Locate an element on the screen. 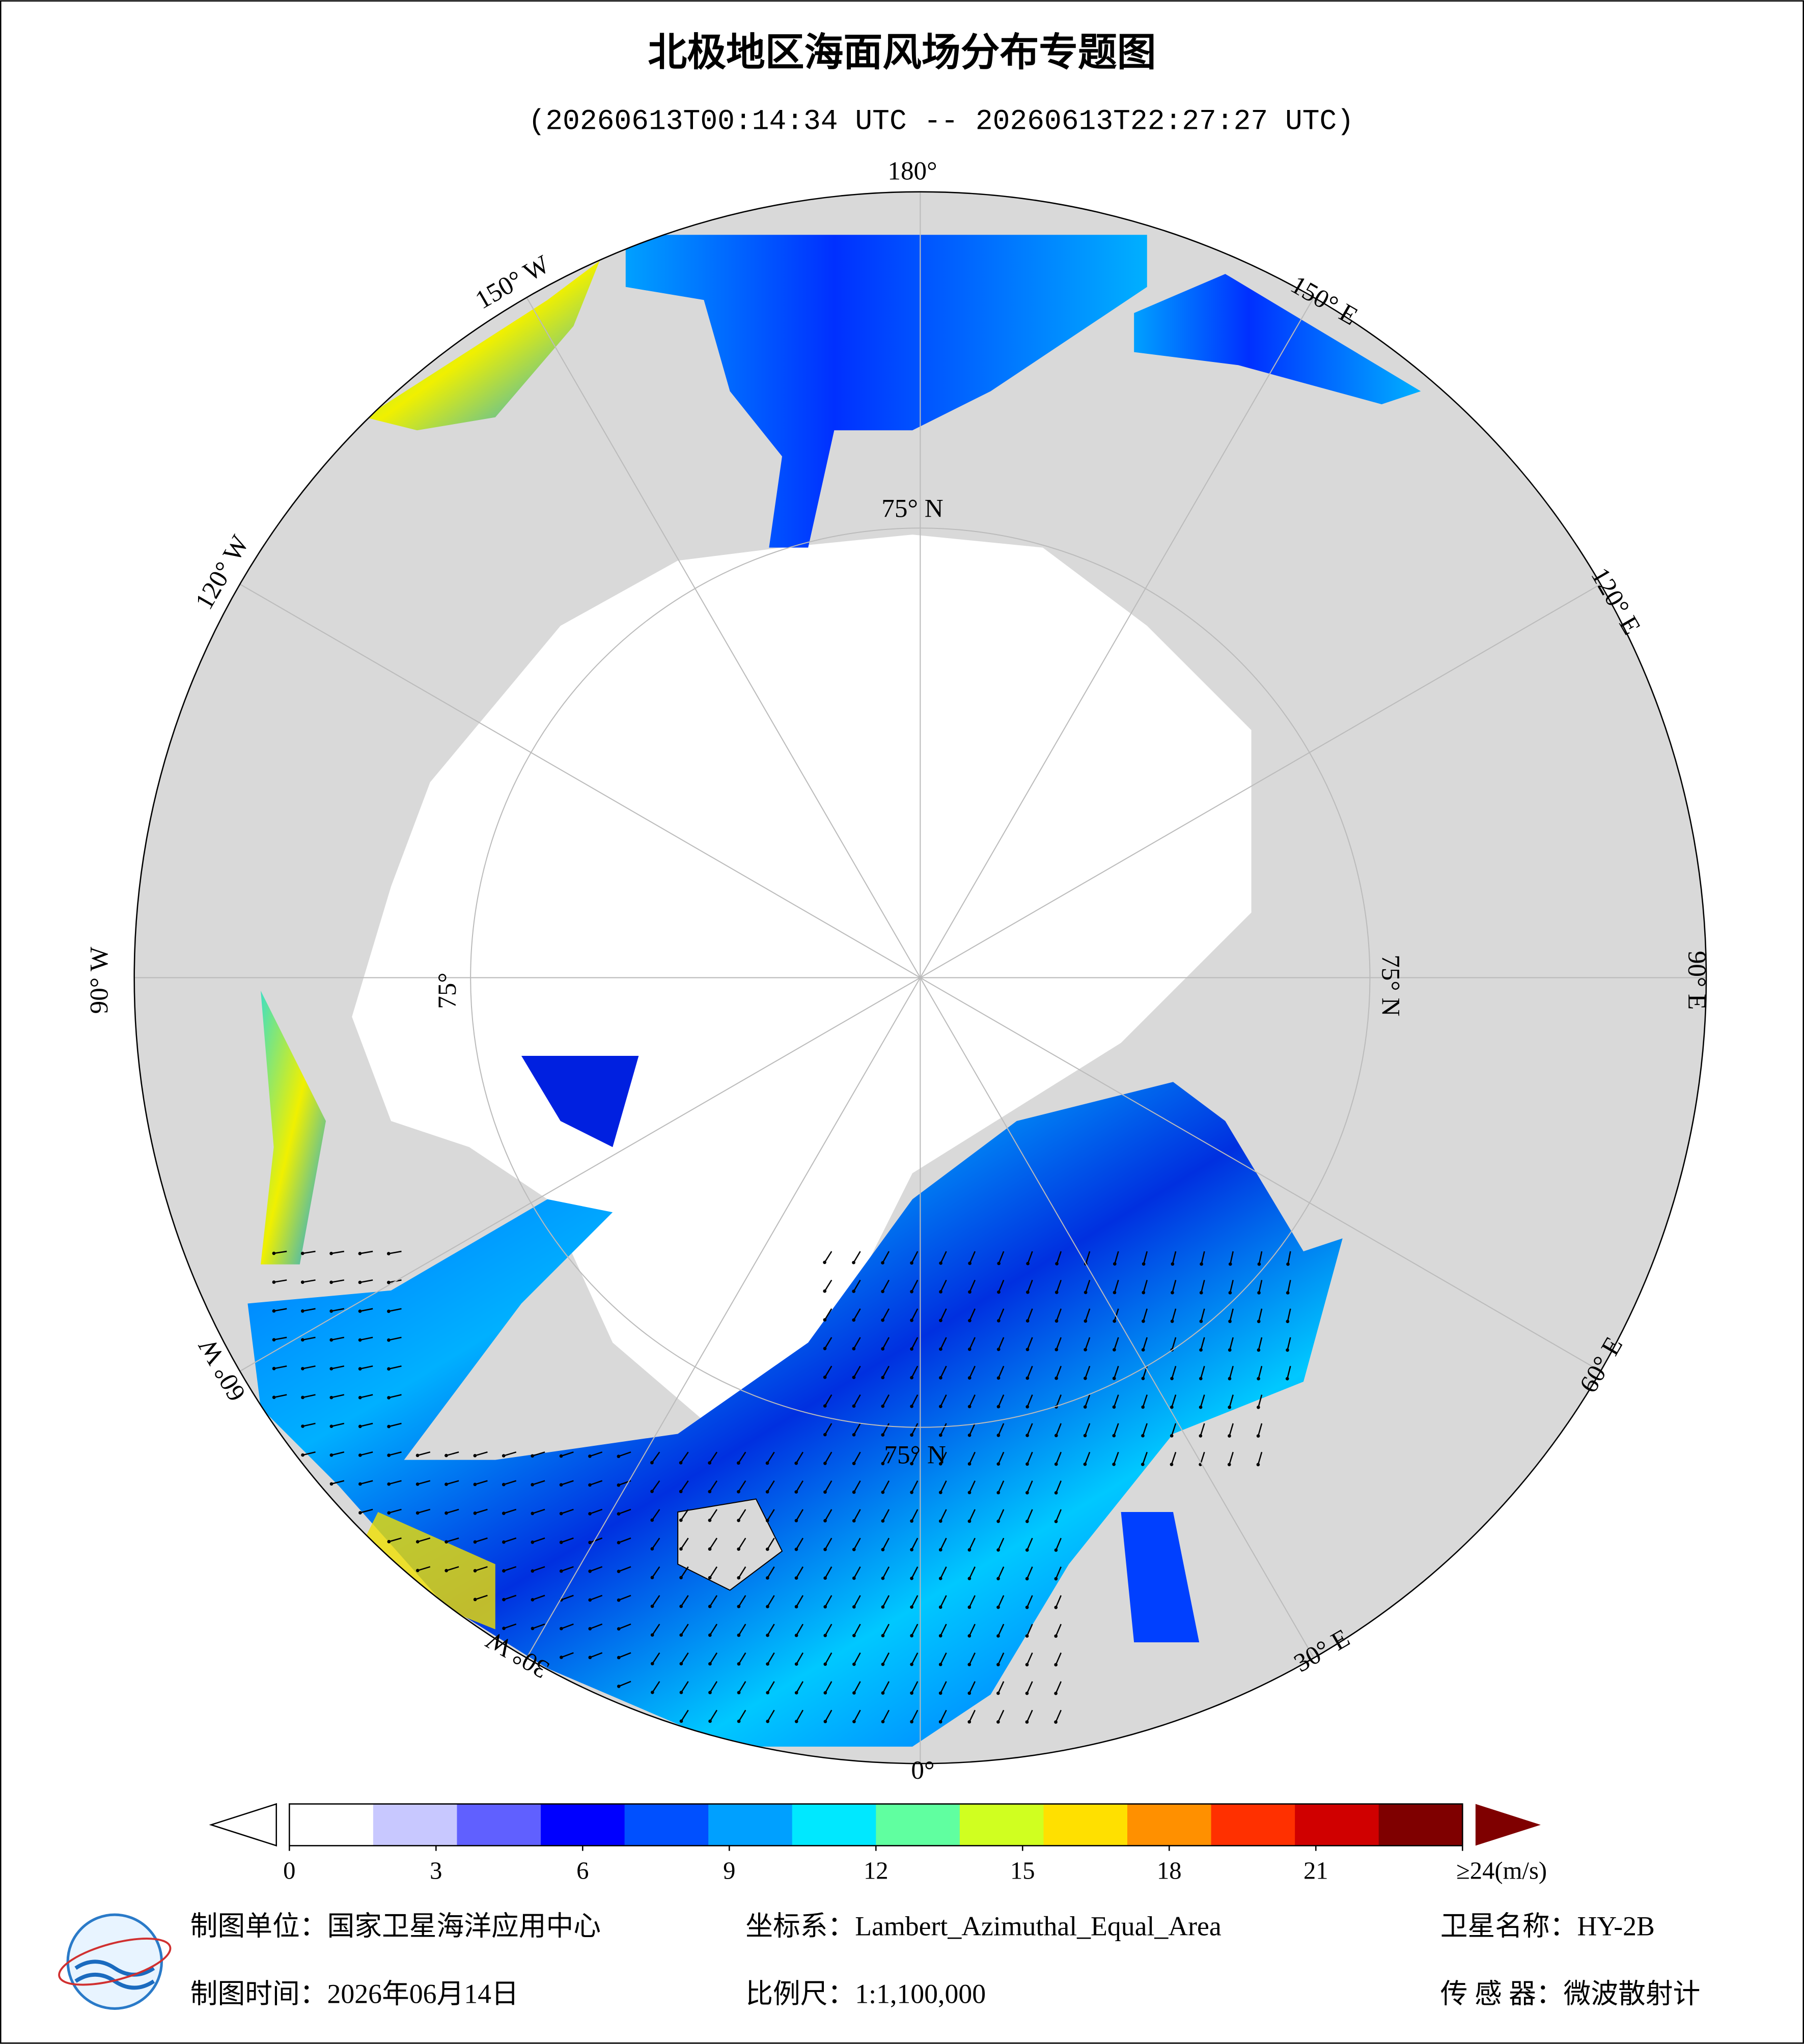  lat-label: 75° N is located at coordinates (1390, 985).